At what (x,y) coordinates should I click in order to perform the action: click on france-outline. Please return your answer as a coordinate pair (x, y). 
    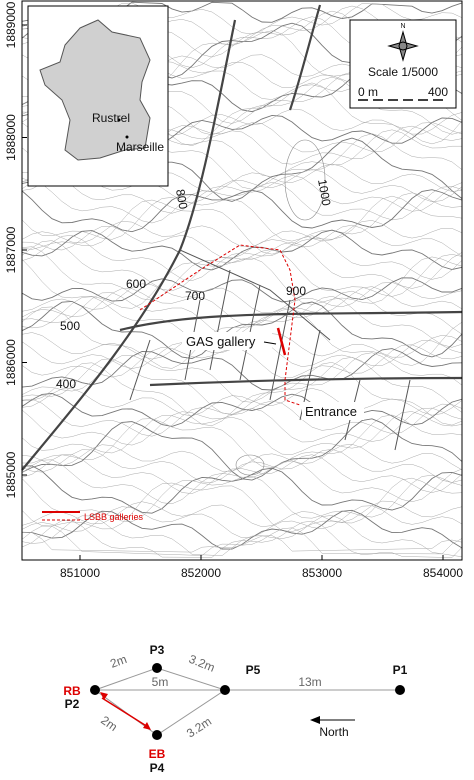
    Looking at the image, I should click on (95, 90).